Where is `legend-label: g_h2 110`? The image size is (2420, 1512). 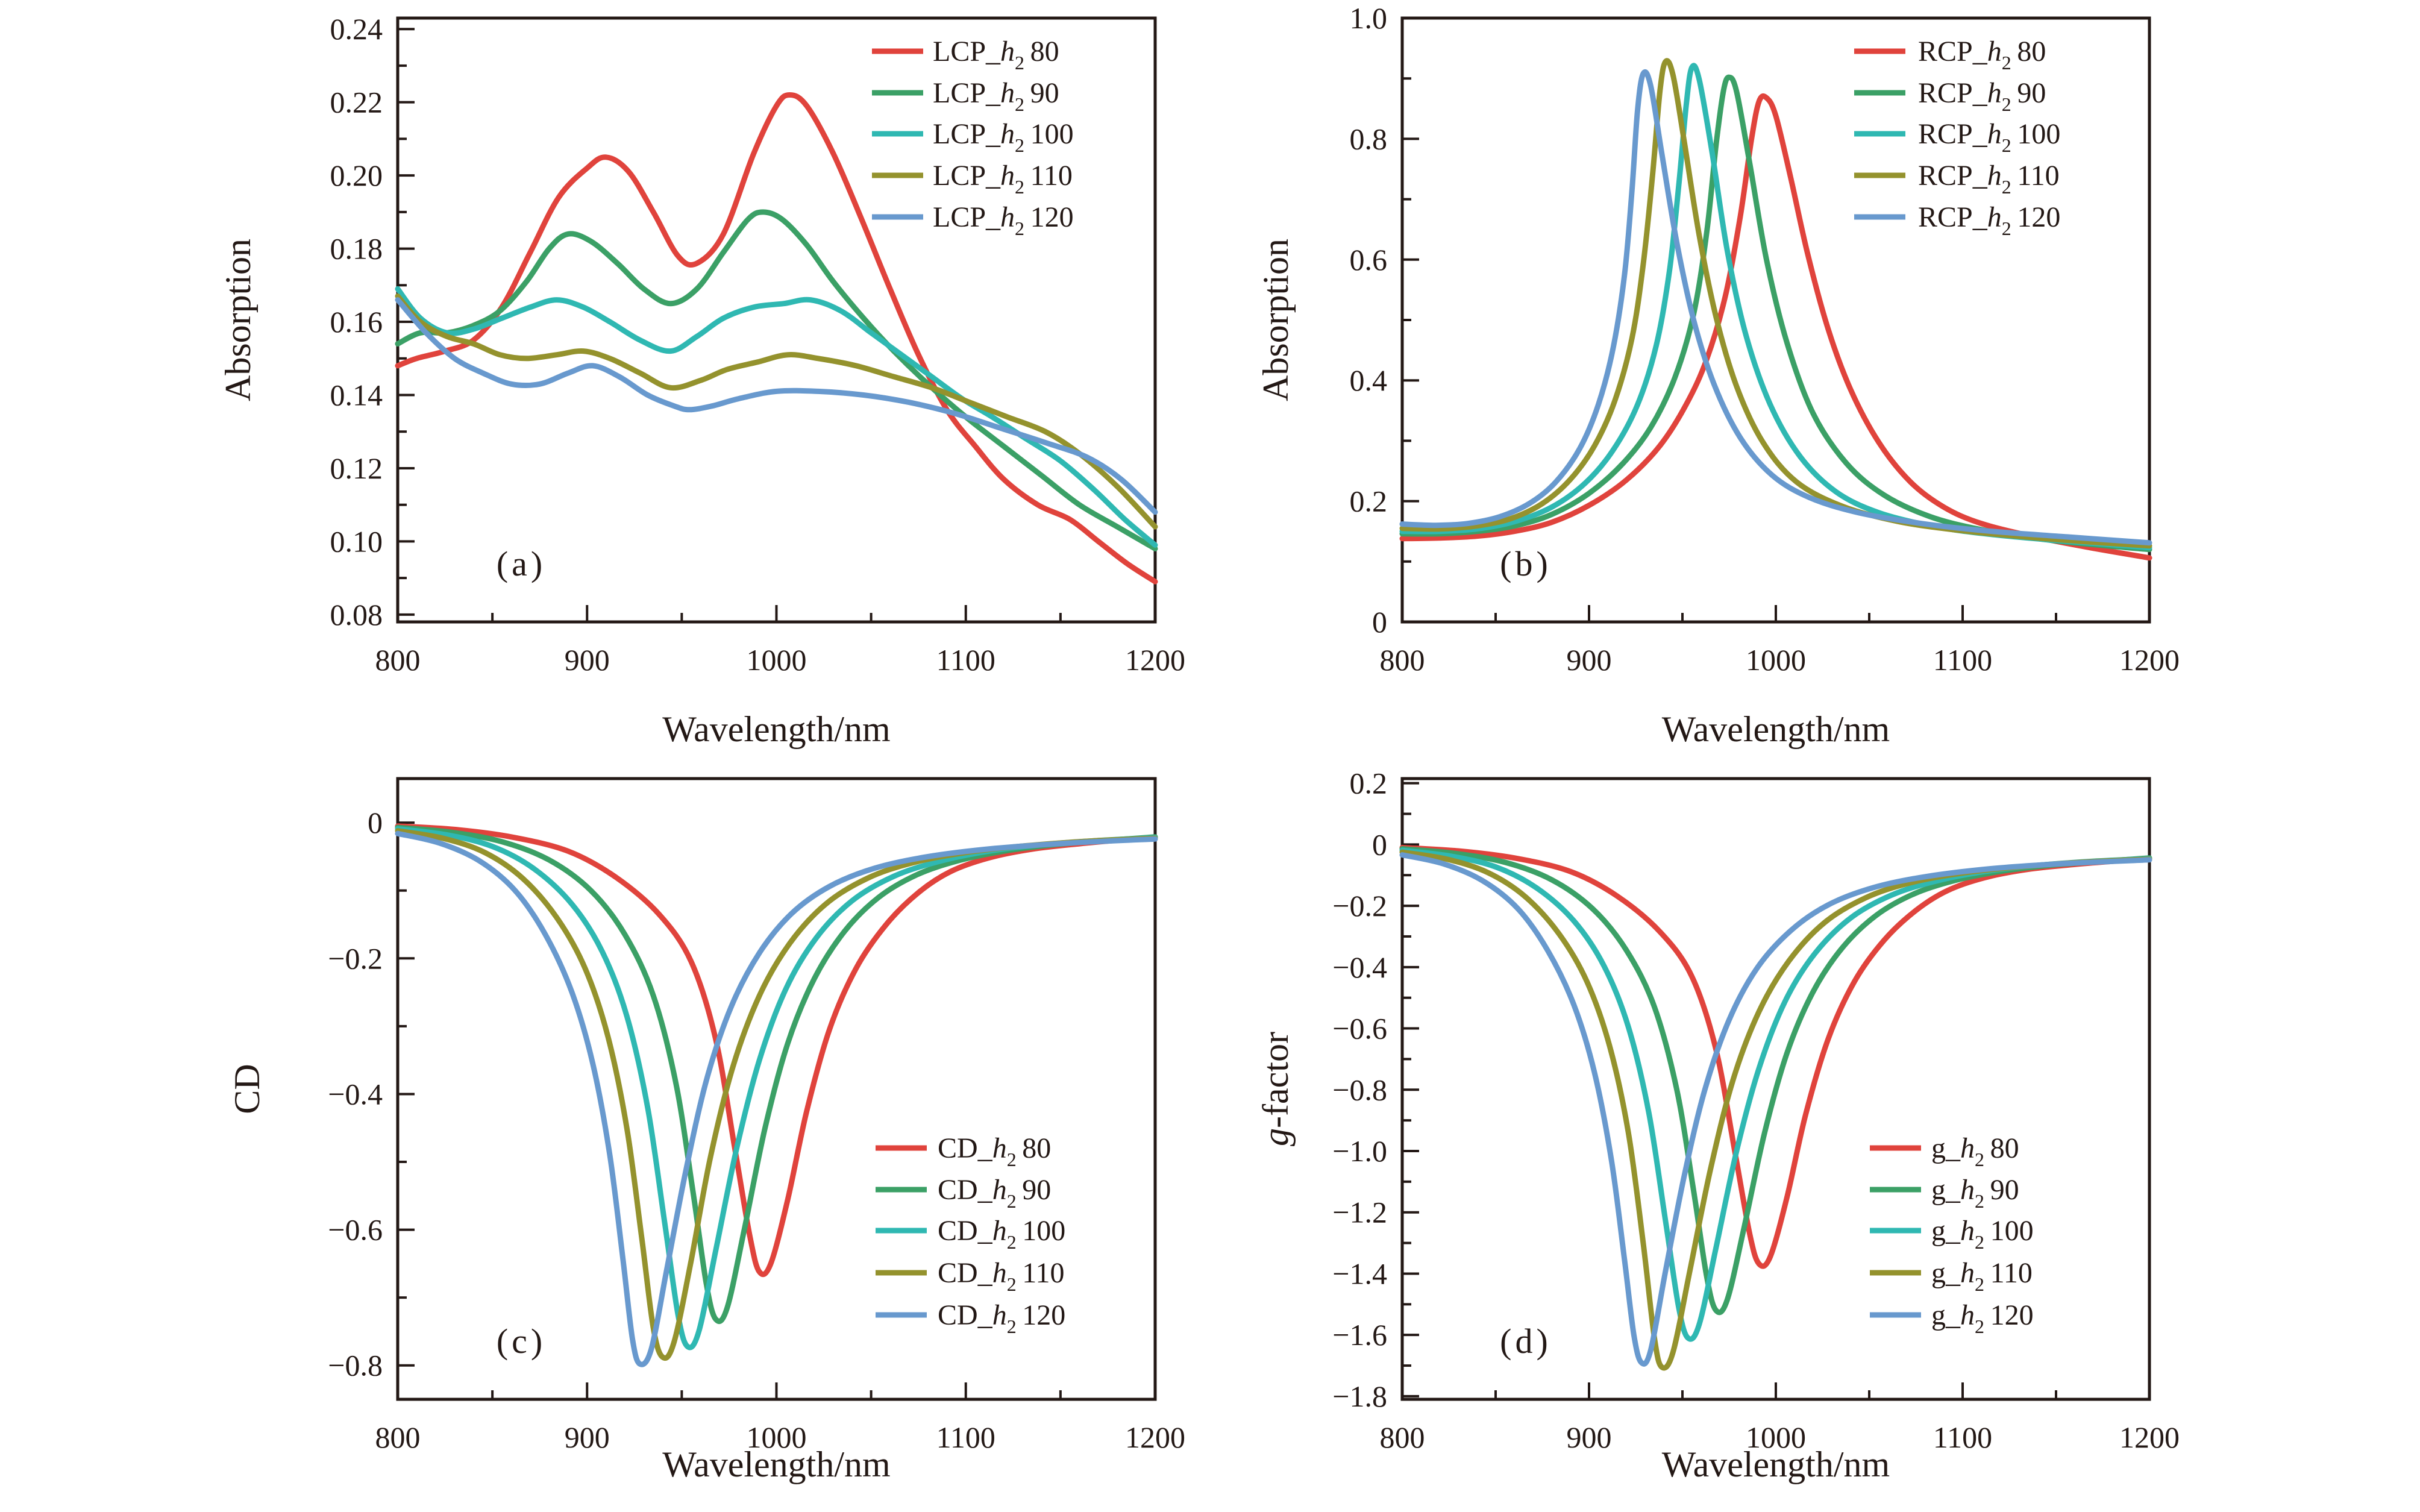 legend-label: g_h2 110 is located at coordinates (1982, 1276).